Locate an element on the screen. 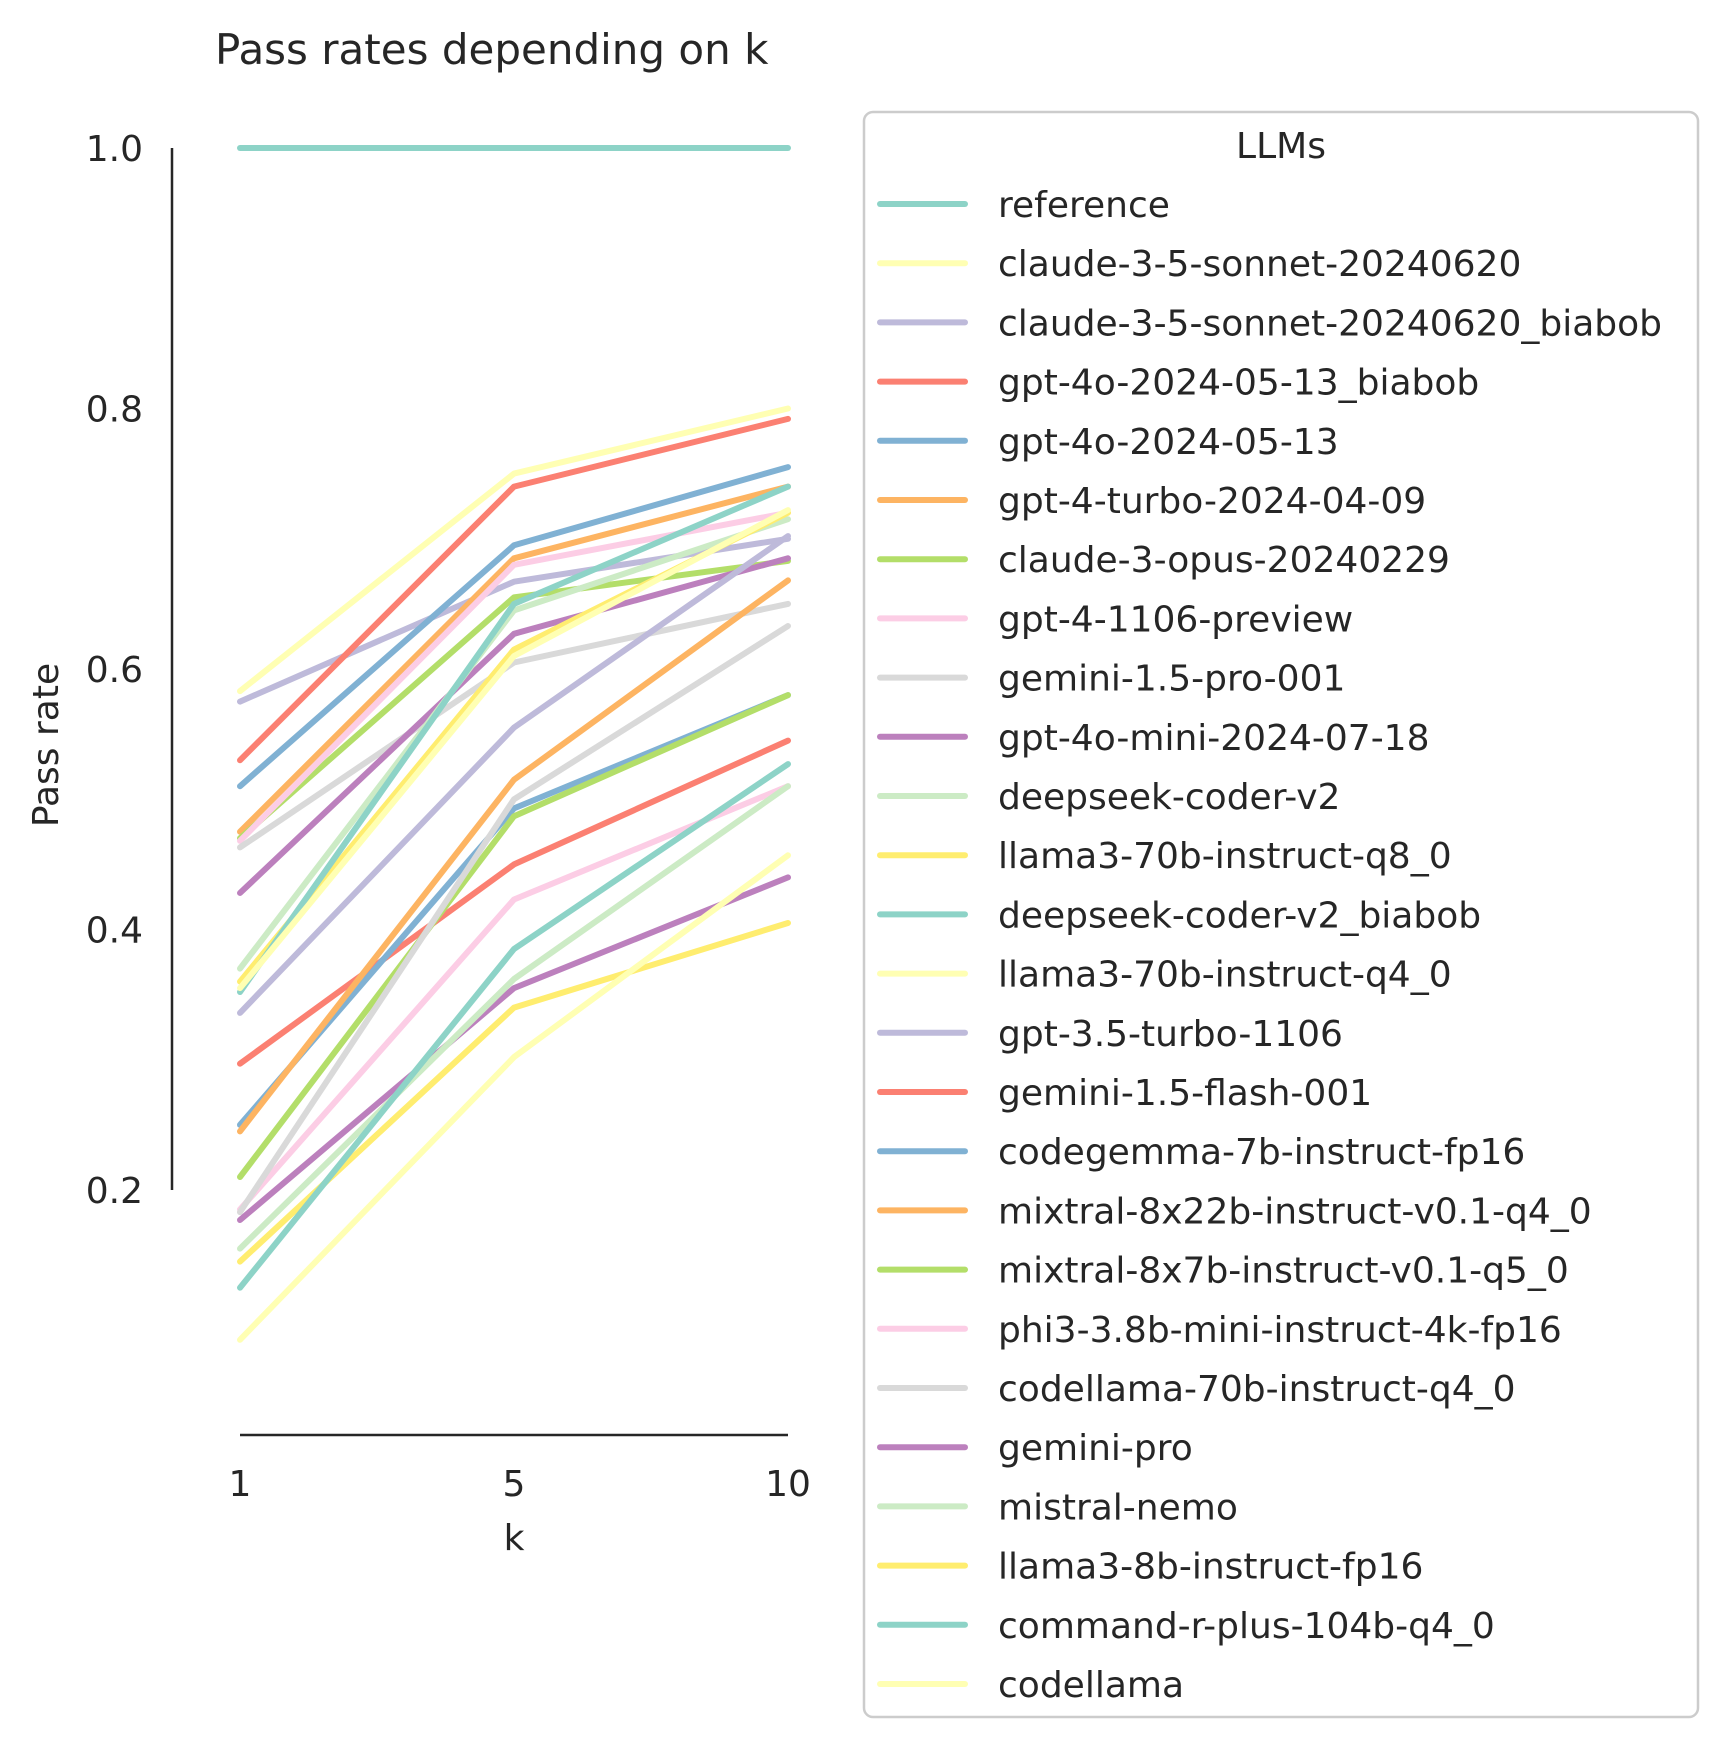 The width and height of the screenshot is (1724, 1744). legend-label: gpt-4o-2024-05-13 is located at coordinates (1168, 442).